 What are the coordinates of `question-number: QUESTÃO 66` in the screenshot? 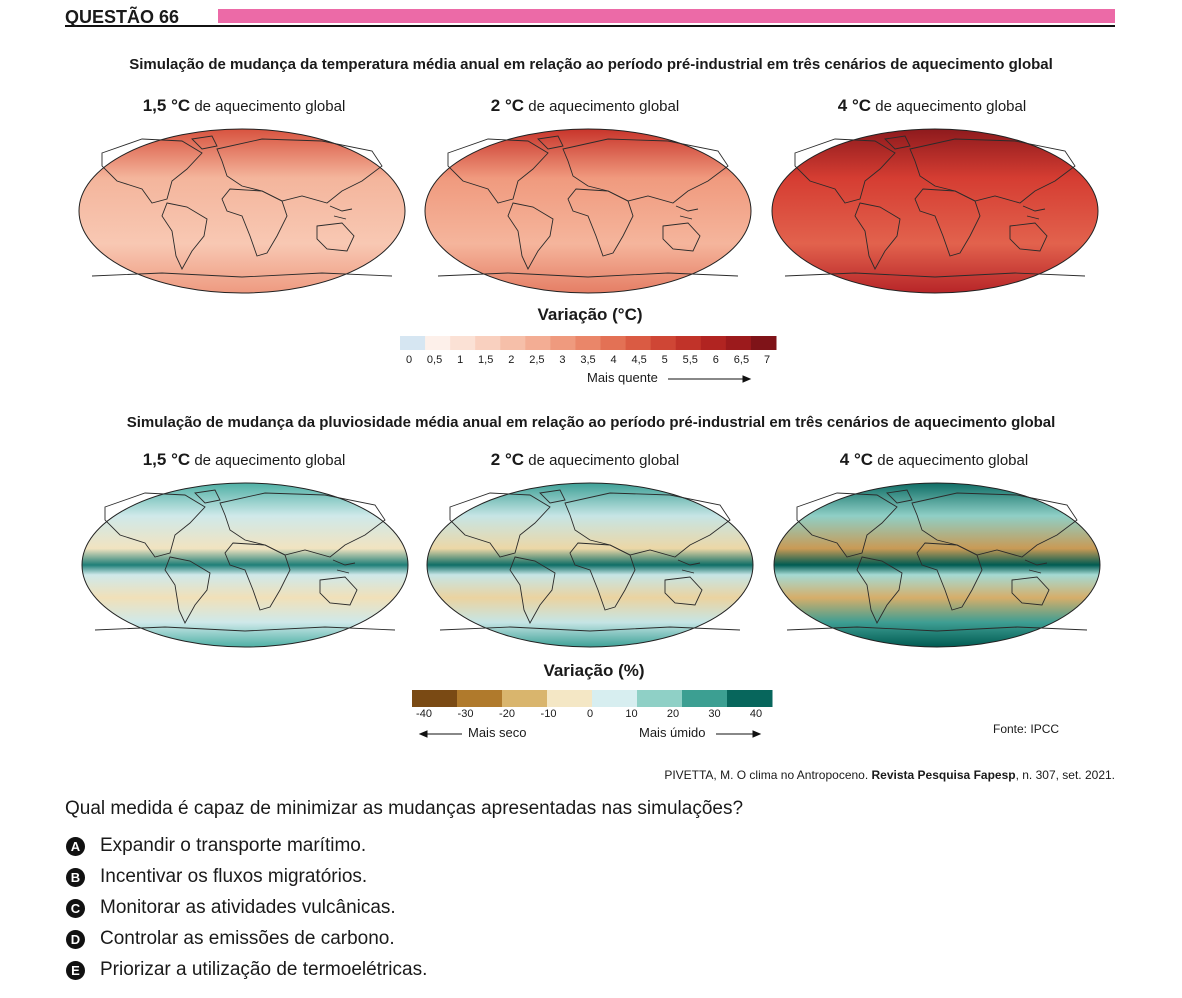 It's located at (122, 17).